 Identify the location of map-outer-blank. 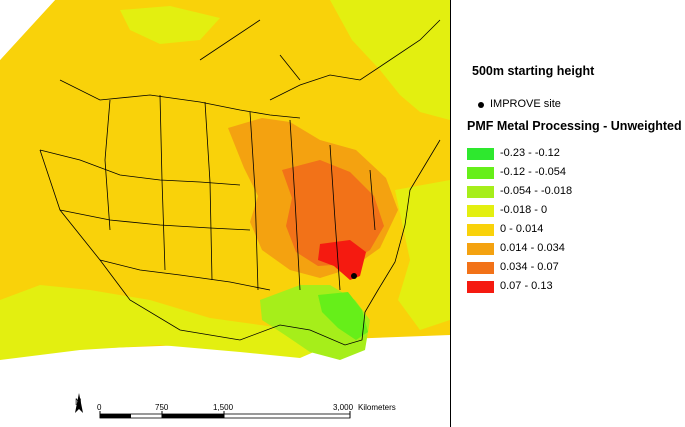
(225, 411).